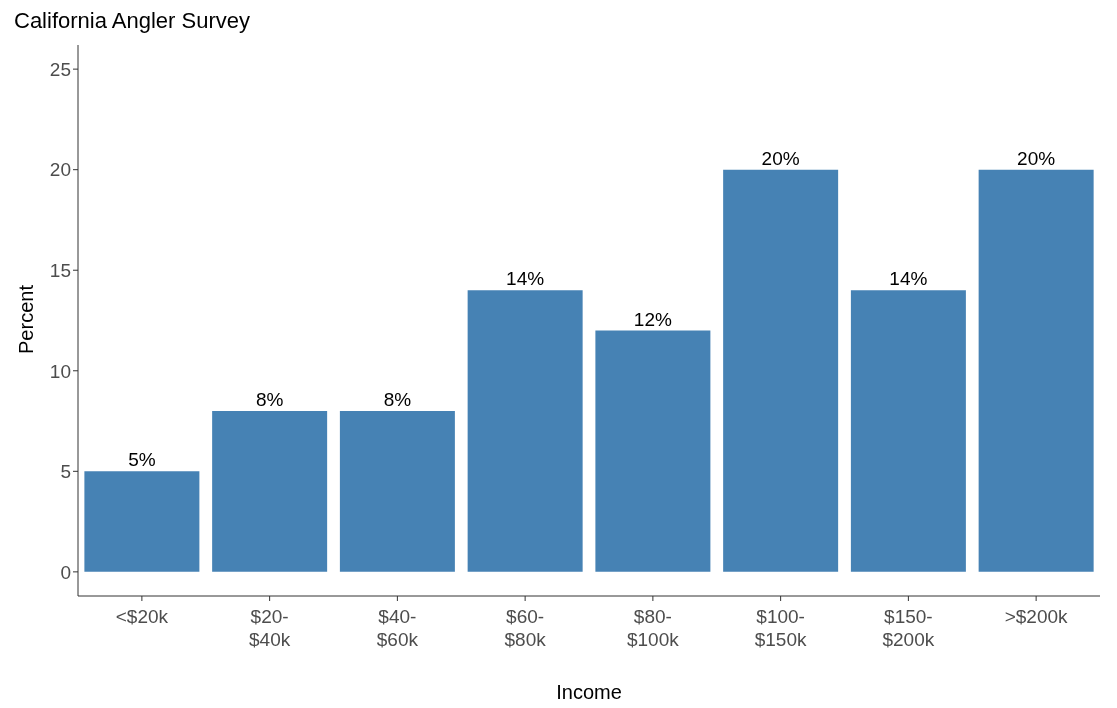 This screenshot has width=1117, height=708. What do you see at coordinates (908, 628) in the screenshot?
I see `x-tick-label: $150- $200k` at bounding box center [908, 628].